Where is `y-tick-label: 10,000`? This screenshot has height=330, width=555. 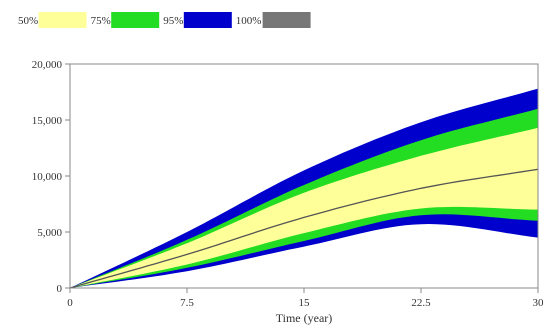
y-tick-label: 10,000 is located at coordinates (47, 177).